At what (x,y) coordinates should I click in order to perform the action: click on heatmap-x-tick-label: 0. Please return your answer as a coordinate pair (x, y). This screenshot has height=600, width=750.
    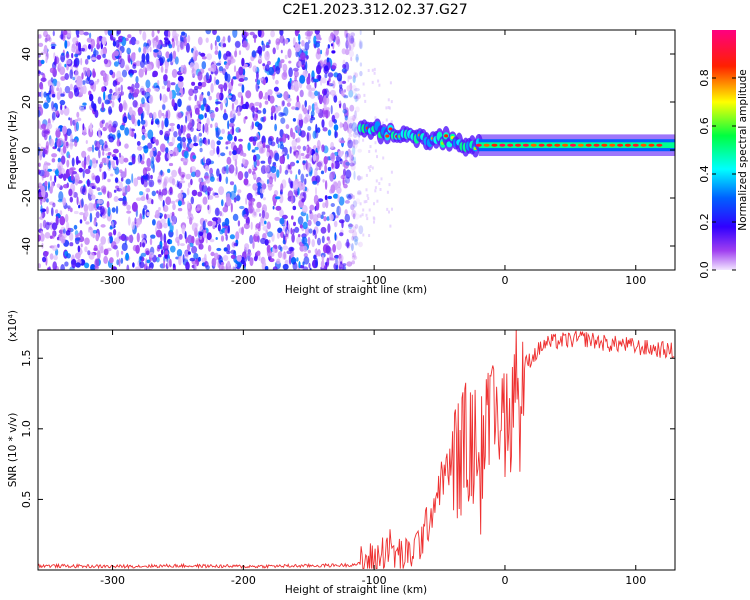
    Looking at the image, I should click on (504, 280).